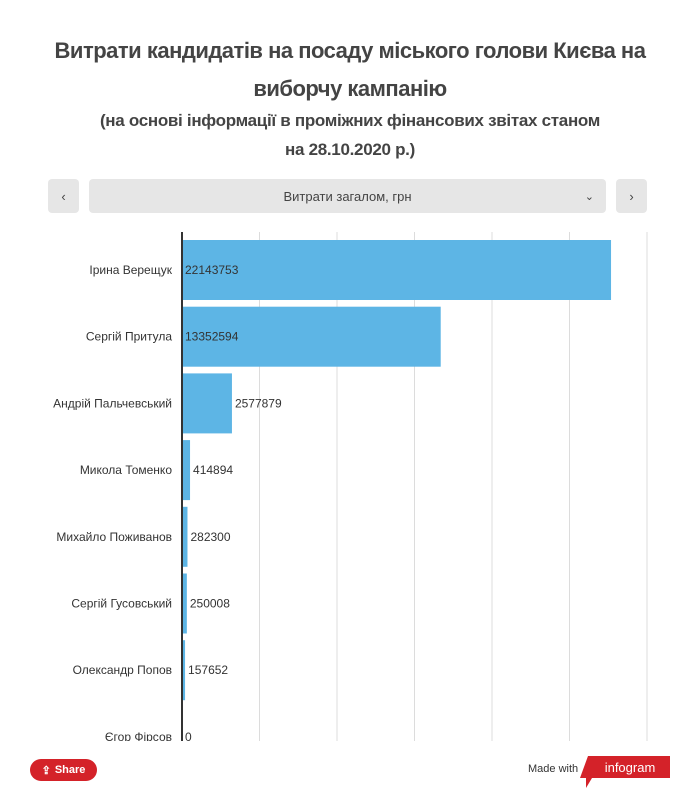 The width and height of the screenshot is (700, 800). Describe the element at coordinates (122, 670) in the screenshot. I see `category-label: Олександр Попов` at that location.